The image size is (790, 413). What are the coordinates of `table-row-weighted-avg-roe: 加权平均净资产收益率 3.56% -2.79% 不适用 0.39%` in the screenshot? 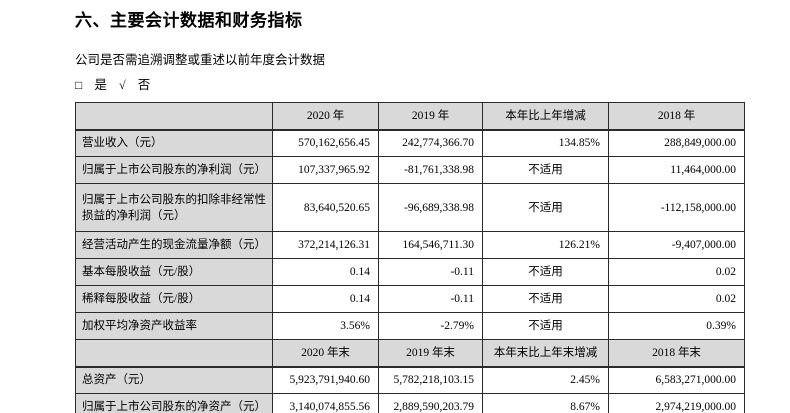 It's located at (410, 326).